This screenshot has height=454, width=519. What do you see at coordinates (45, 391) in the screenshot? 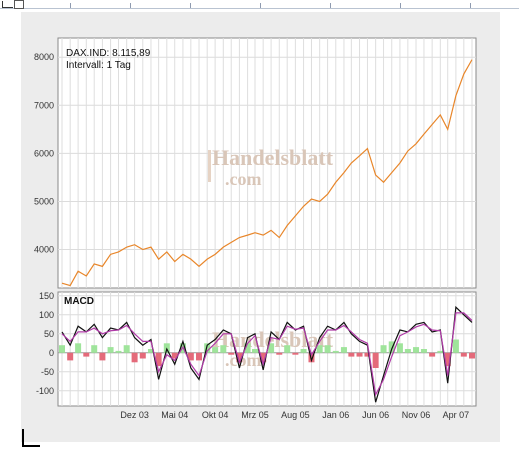
I see `macd-y-tick-label: -100` at bounding box center [45, 391].